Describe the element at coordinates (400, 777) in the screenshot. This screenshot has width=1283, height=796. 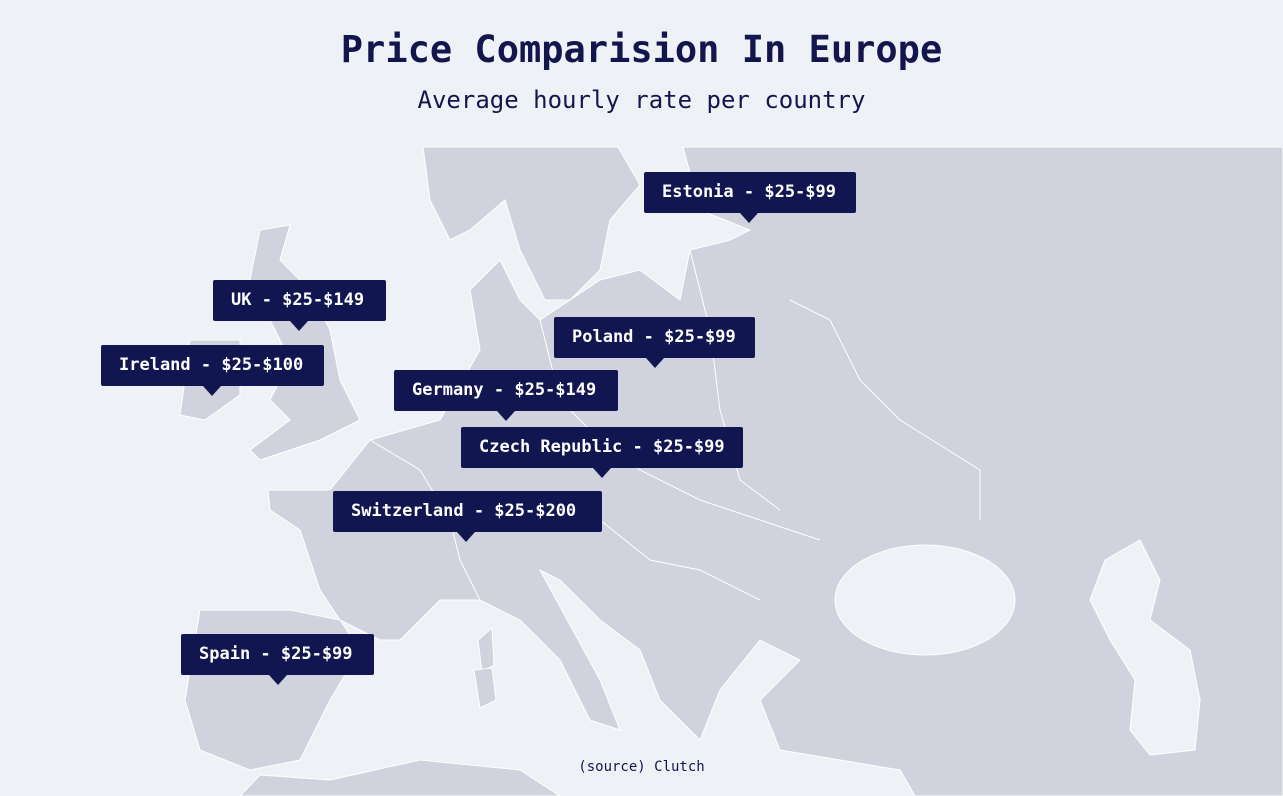
I see `africa` at that location.